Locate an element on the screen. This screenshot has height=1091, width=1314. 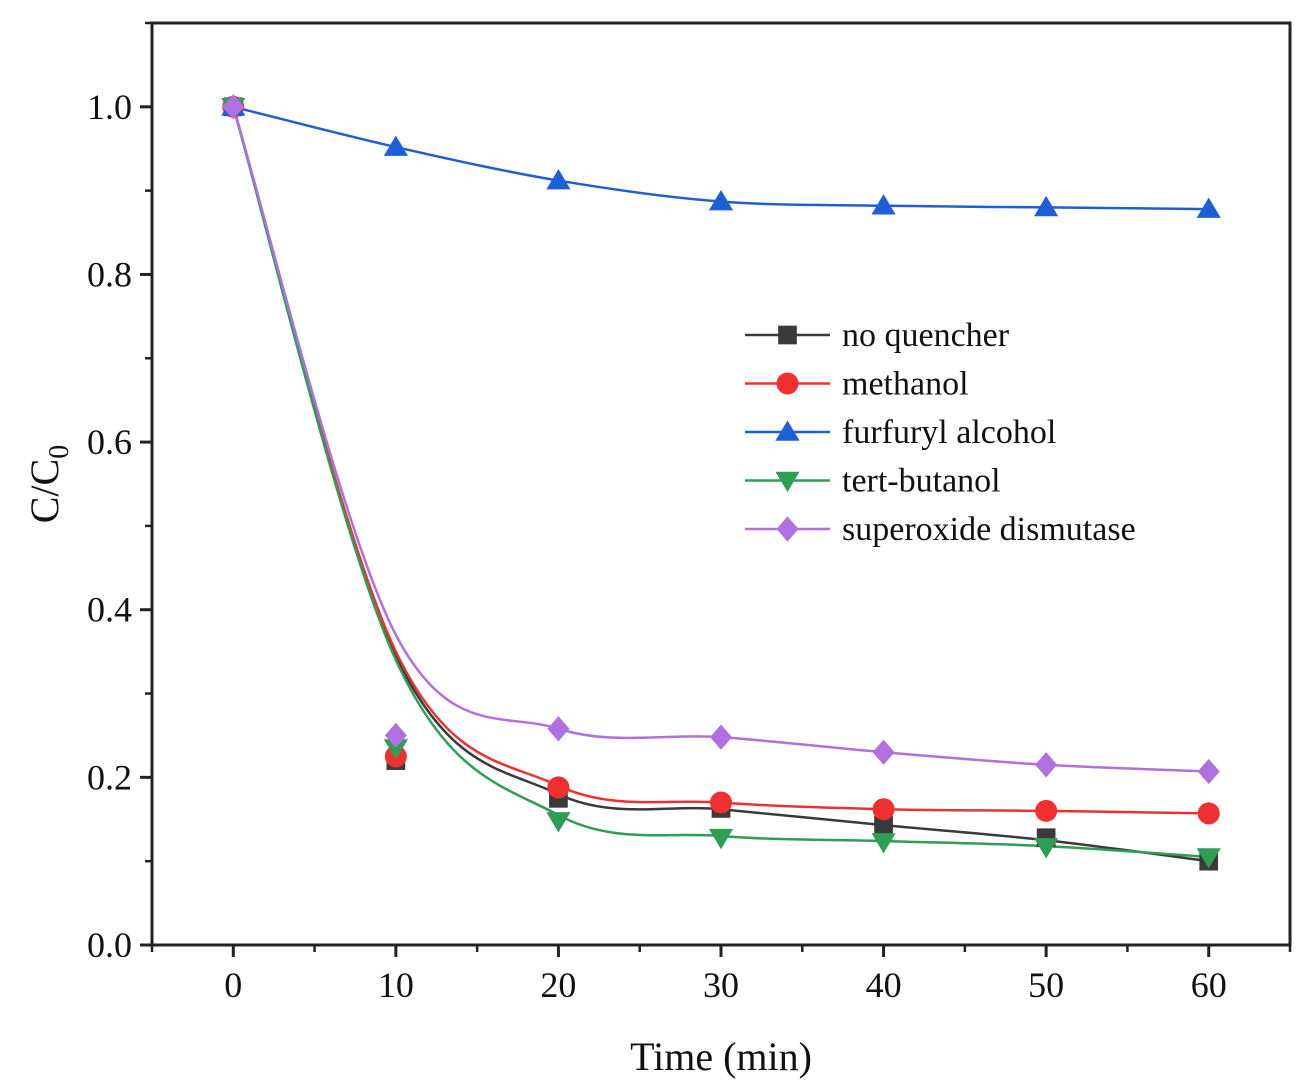
legend-label: no quencher is located at coordinates (926, 335).